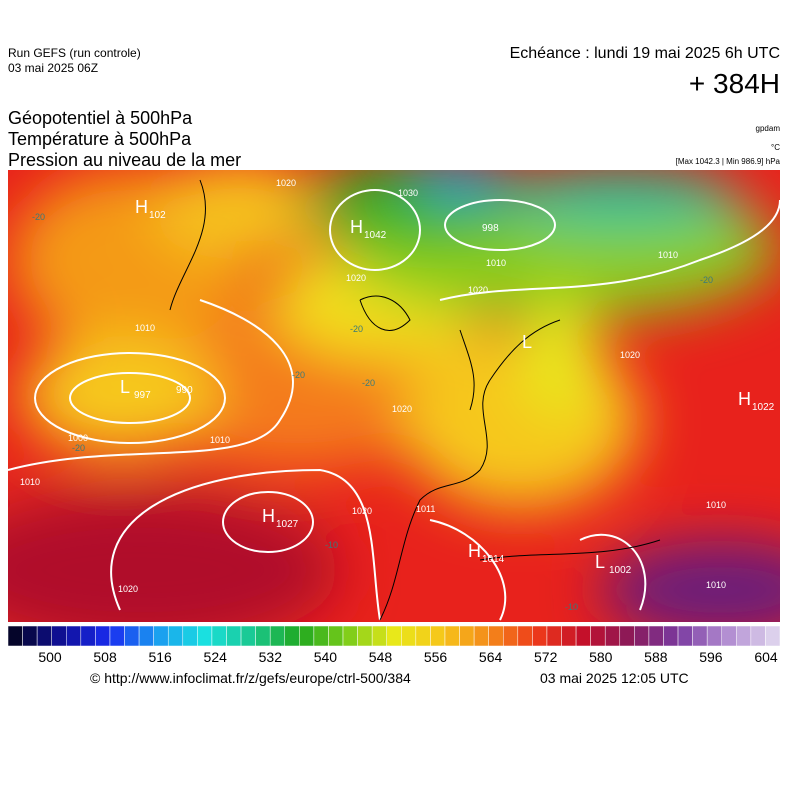  Describe the element at coordinates (408, 193) in the screenshot. I see `isobar-label: 1030` at that location.